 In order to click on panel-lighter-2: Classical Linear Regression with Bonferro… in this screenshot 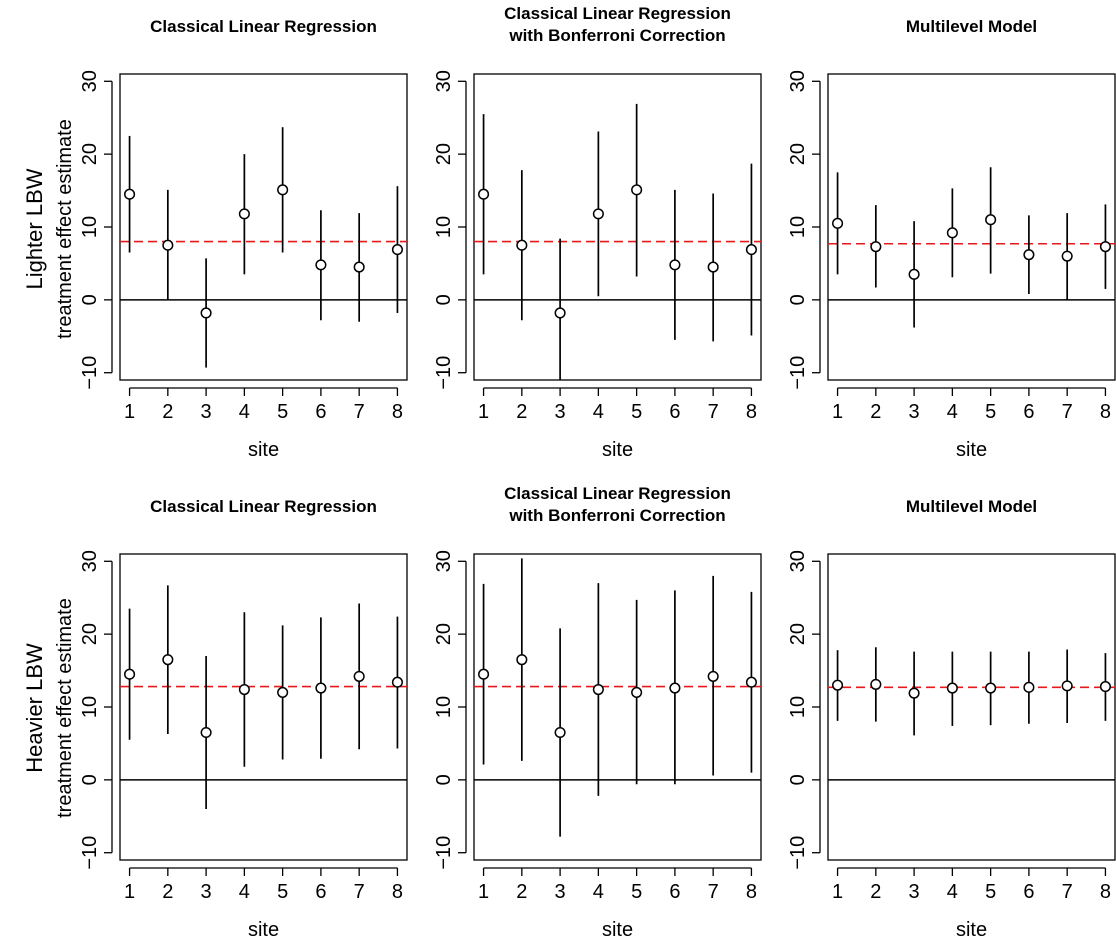, I will do `click(597, 232)`.